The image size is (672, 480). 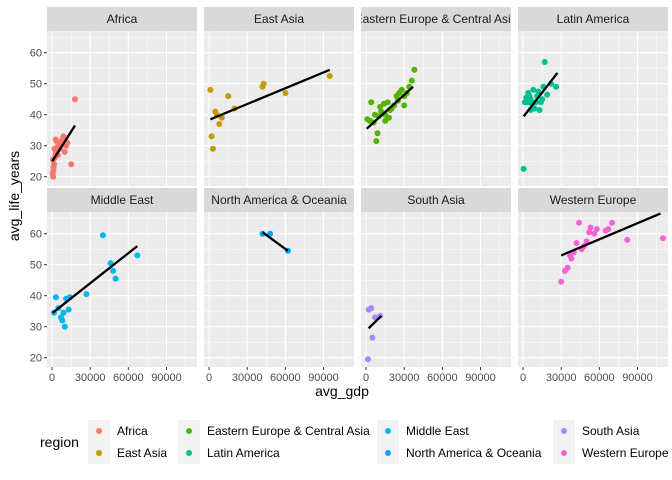 What do you see at coordinates (59, 442) in the screenshot?
I see `legend-title: region` at bounding box center [59, 442].